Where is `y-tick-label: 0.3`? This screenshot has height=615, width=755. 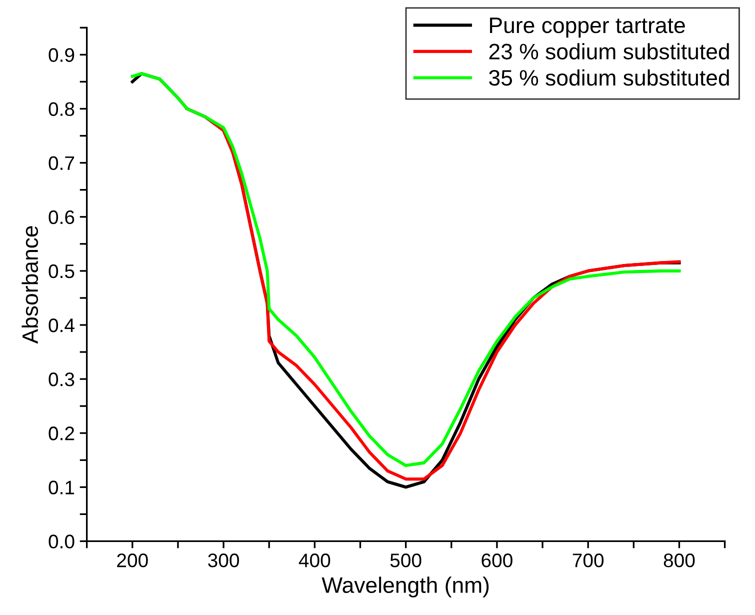 y-tick-label: 0.3 is located at coordinates (61, 379).